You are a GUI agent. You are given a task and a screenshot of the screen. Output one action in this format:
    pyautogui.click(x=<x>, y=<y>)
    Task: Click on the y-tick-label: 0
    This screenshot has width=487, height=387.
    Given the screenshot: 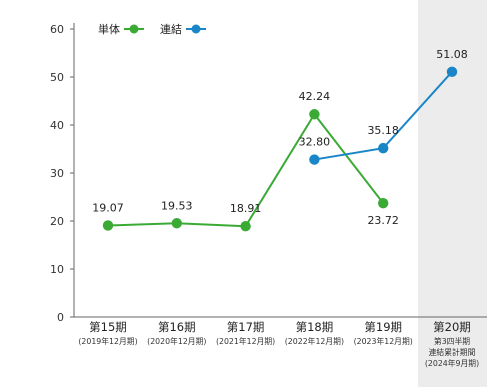 What is the action you would take?
    pyautogui.click(x=60, y=317)
    